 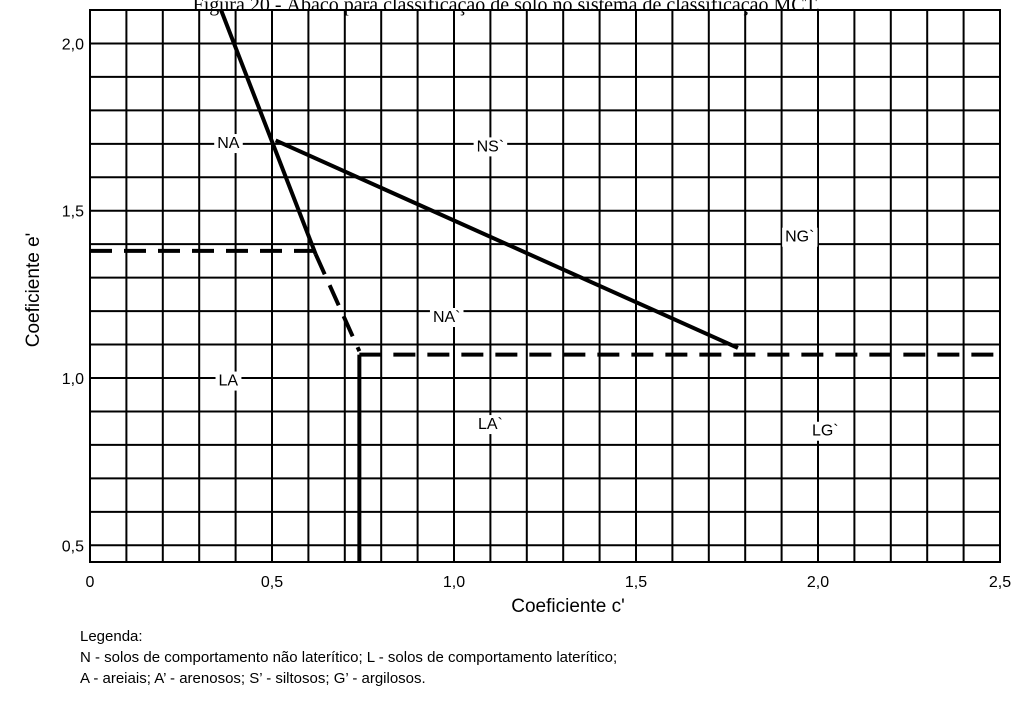 I want to click on region-label: NA`, so click(x=447, y=317).